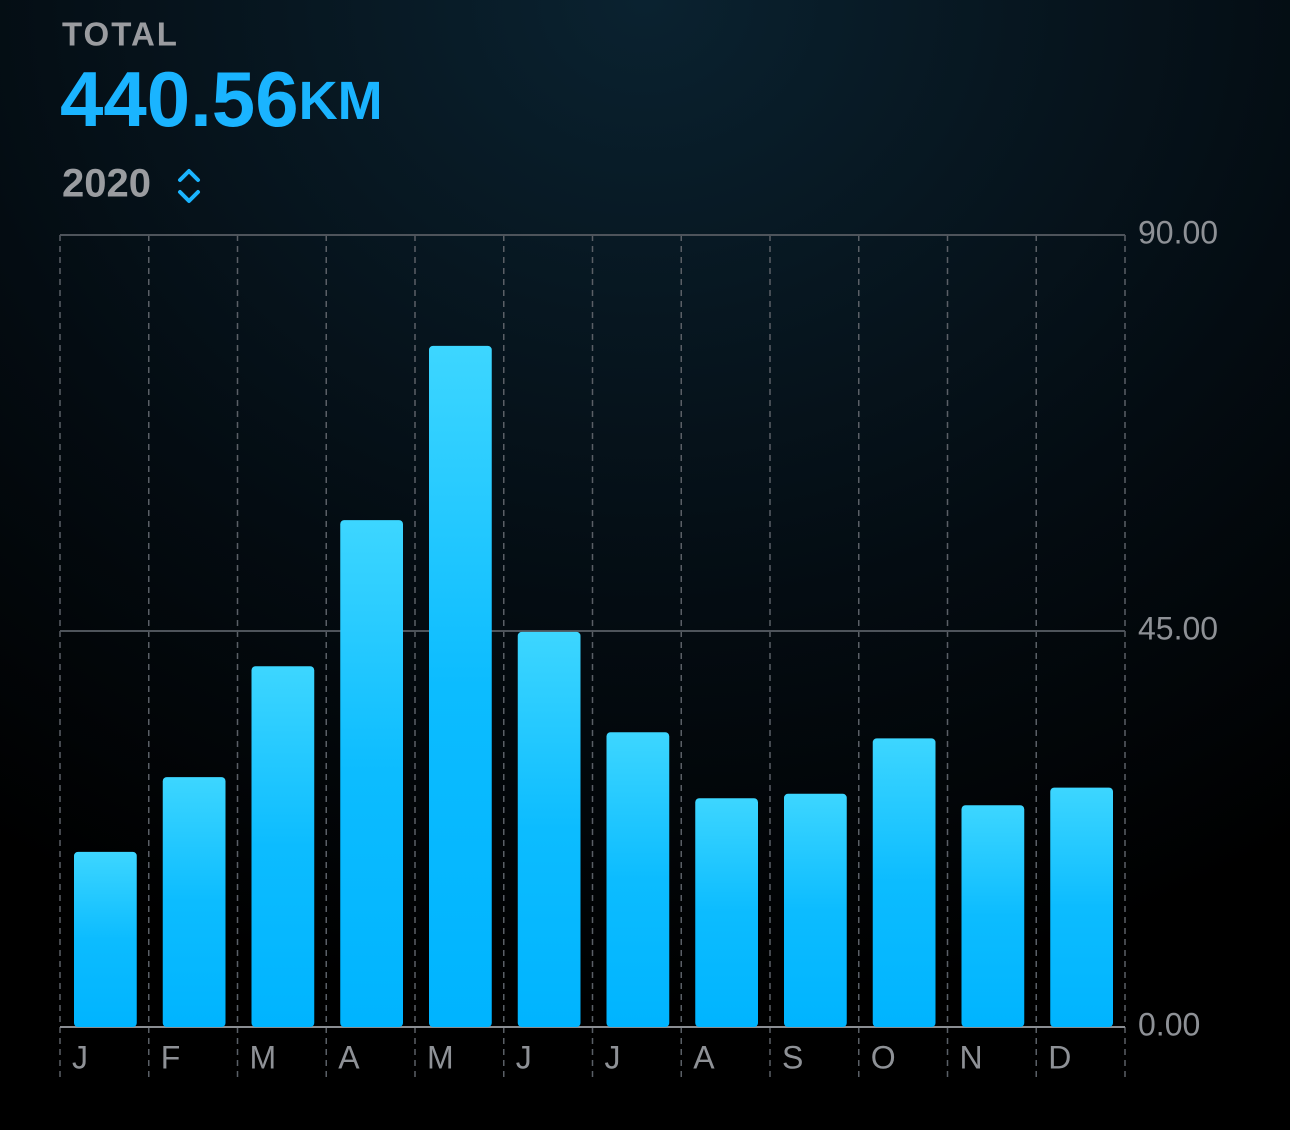  Describe the element at coordinates (1178, 628) in the screenshot. I see `y-tick-label: 45.00` at that location.